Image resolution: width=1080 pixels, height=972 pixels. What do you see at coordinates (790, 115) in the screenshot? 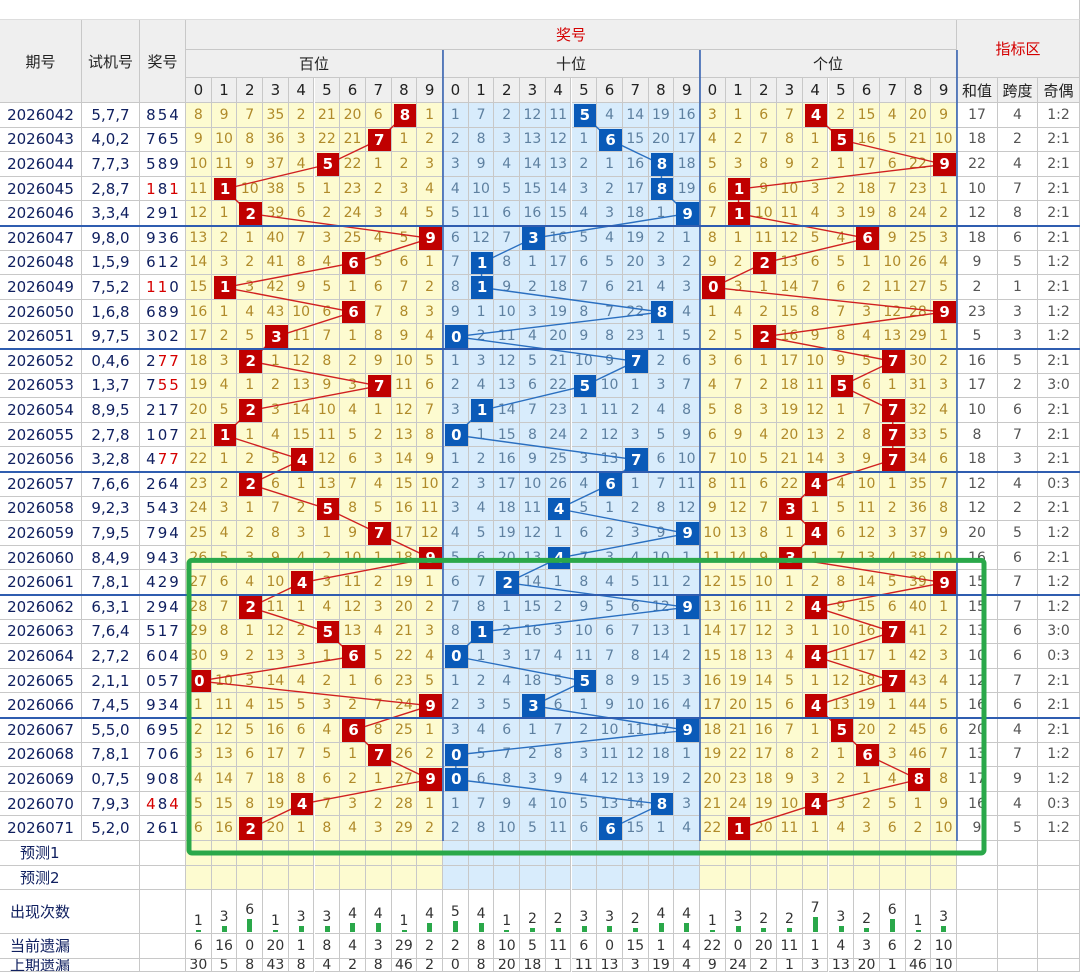
I see `omission-cell: 7` at bounding box center [790, 115].